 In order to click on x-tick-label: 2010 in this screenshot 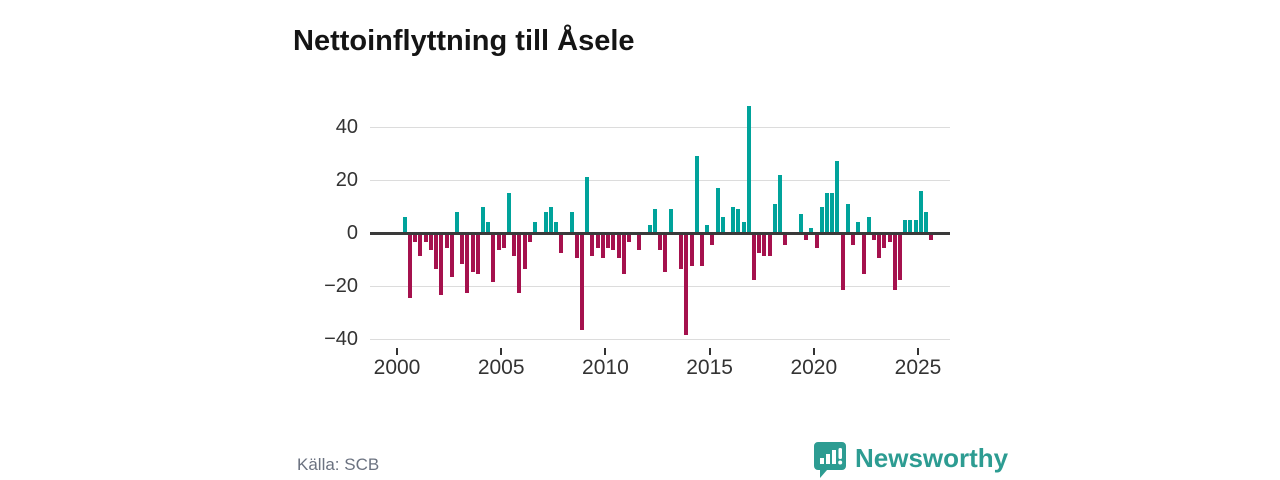, I will do `click(605, 367)`.